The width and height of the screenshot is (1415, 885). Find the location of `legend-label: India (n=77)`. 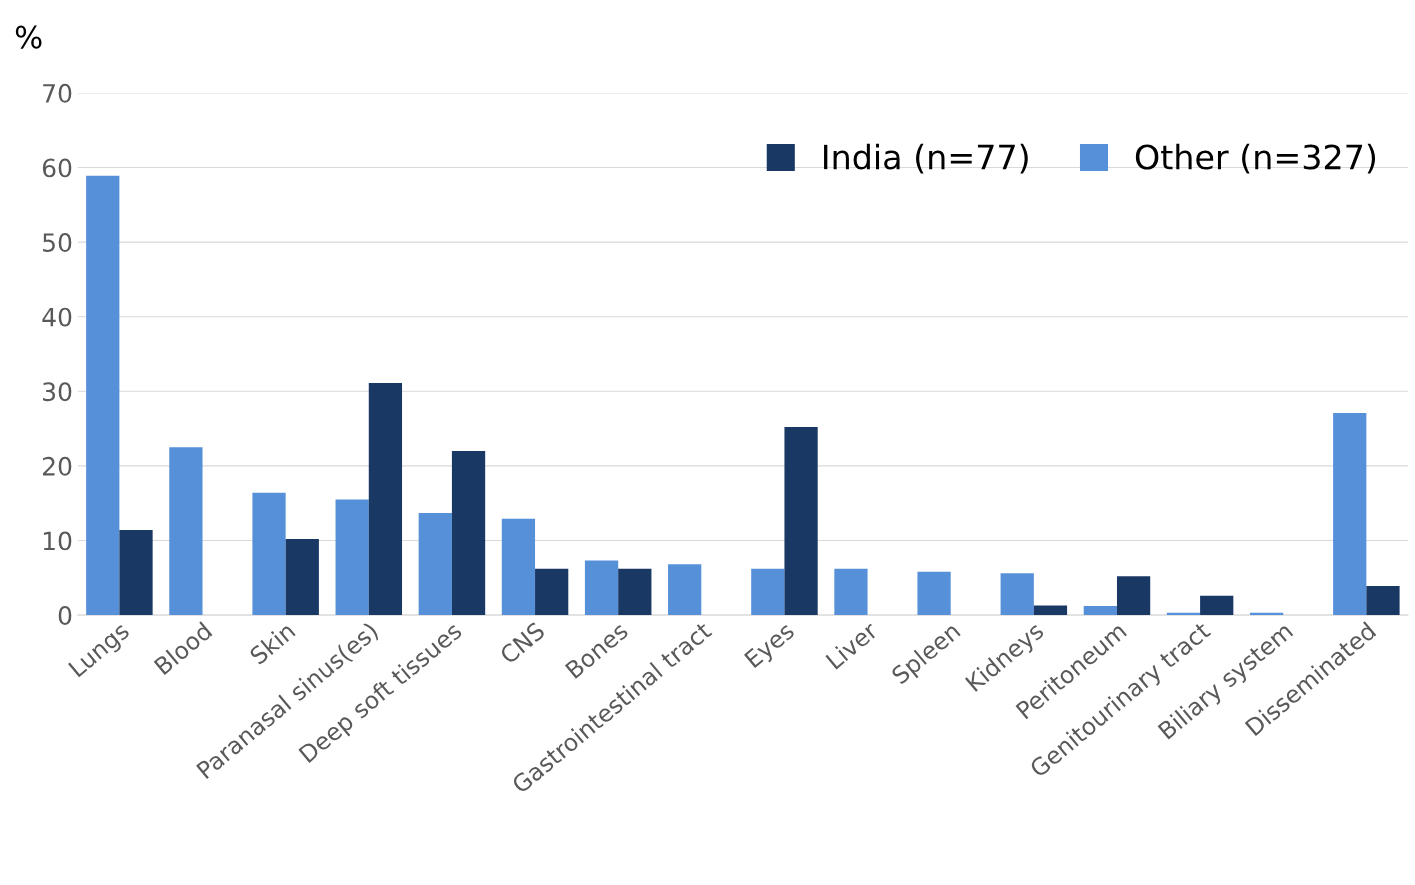

legend-label: India (n=77) is located at coordinates (926, 158).